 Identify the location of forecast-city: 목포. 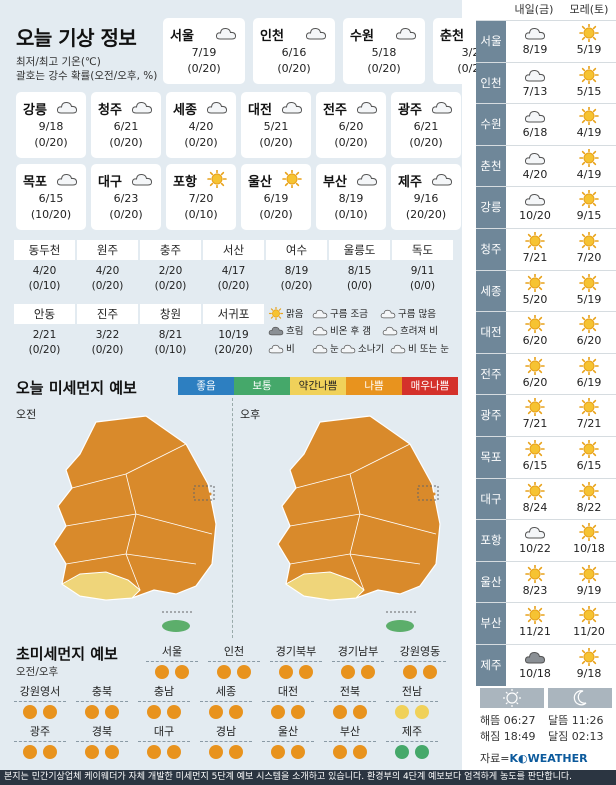
(491, 457).